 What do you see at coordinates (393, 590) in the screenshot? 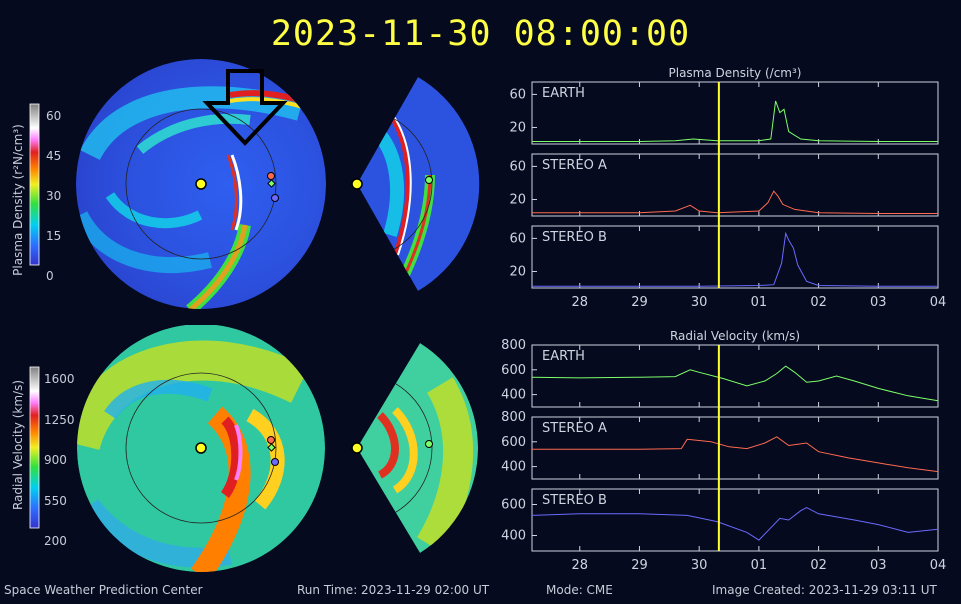
I see `footer-run-time: Run Time: 2023-11-29 02:00 UT` at bounding box center [393, 590].